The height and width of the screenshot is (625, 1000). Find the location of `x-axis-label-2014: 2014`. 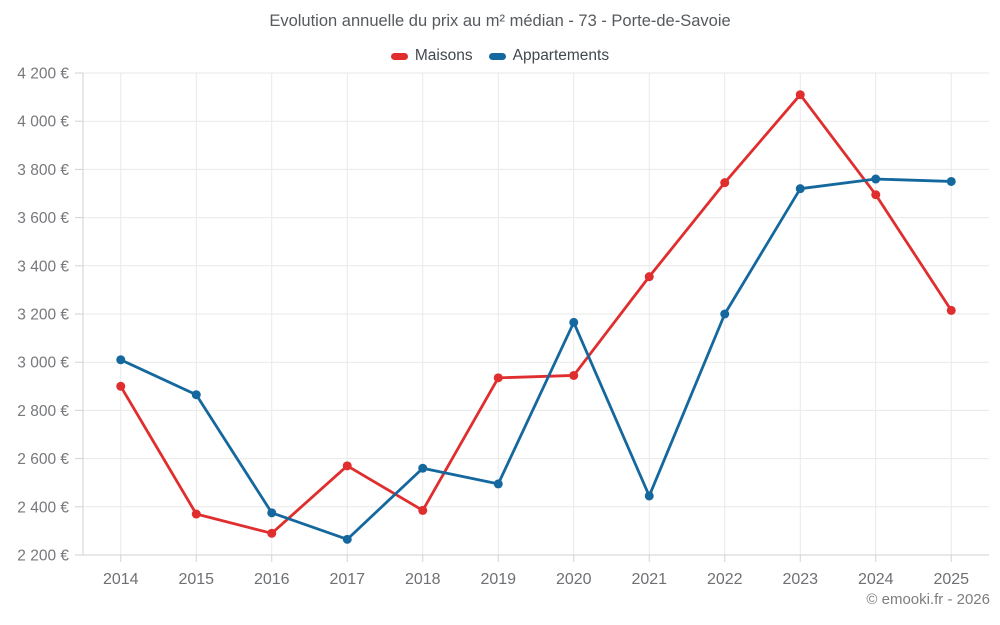

x-axis-label-2014: 2014 is located at coordinates (121, 579).